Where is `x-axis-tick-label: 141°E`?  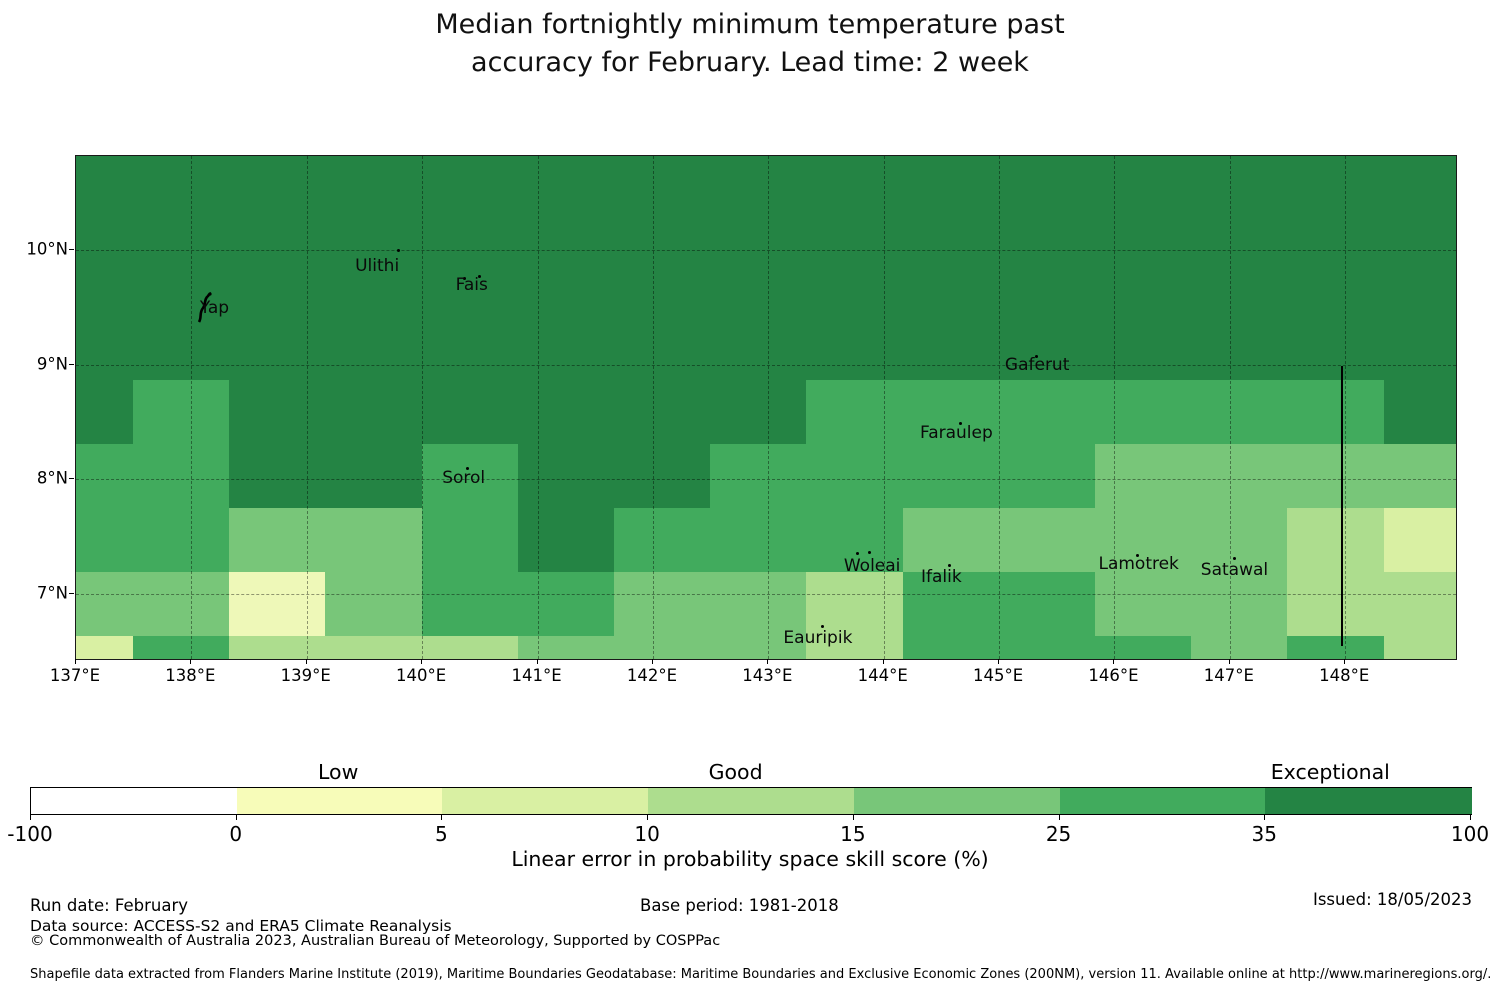 x-axis-tick-label: 141°E is located at coordinates (536, 675).